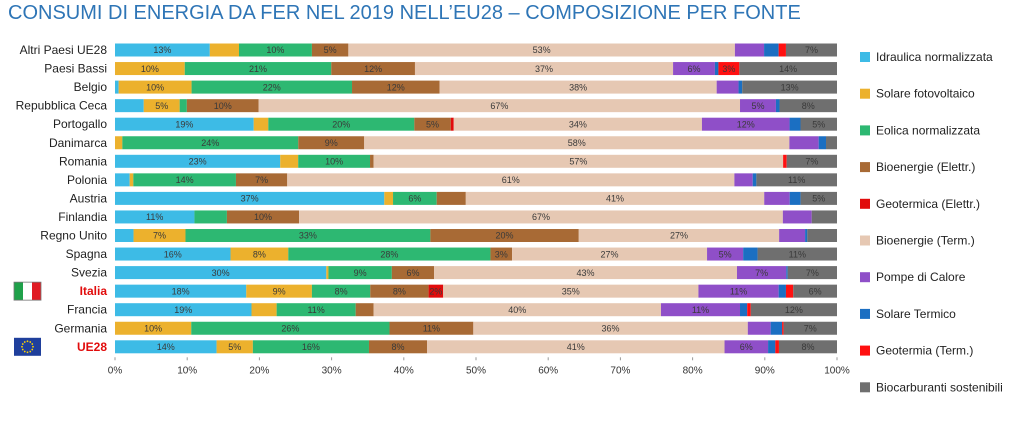 Image resolution: width=1024 pixels, height=434 pixels. What do you see at coordinates (451, 198) in the screenshot?
I see `bar-segment-austria-bioenergie-elettr` at bounding box center [451, 198].